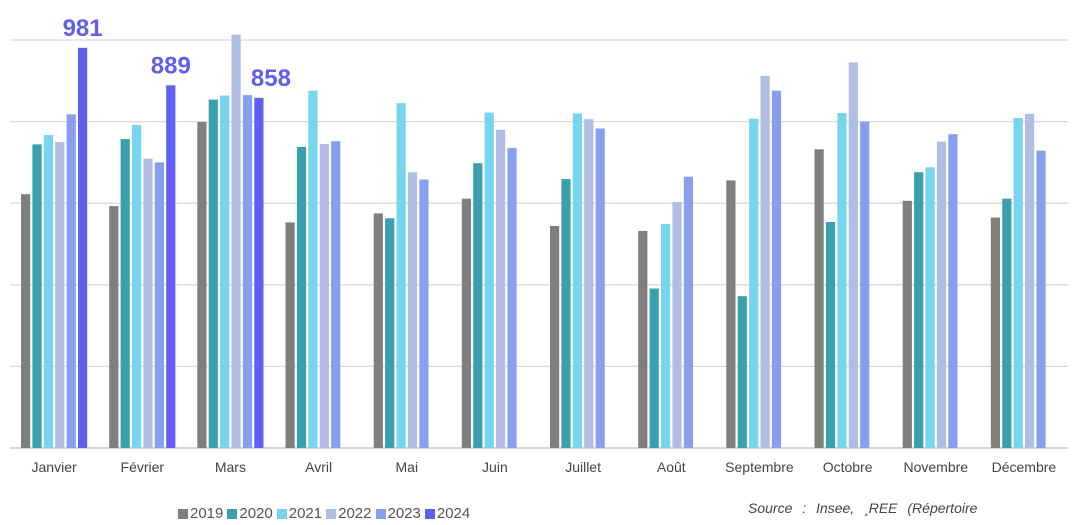  What do you see at coordinates (995, 332) in the screenshot?
I see `bar-2019-Décembre` at bounding box center [995, 332].